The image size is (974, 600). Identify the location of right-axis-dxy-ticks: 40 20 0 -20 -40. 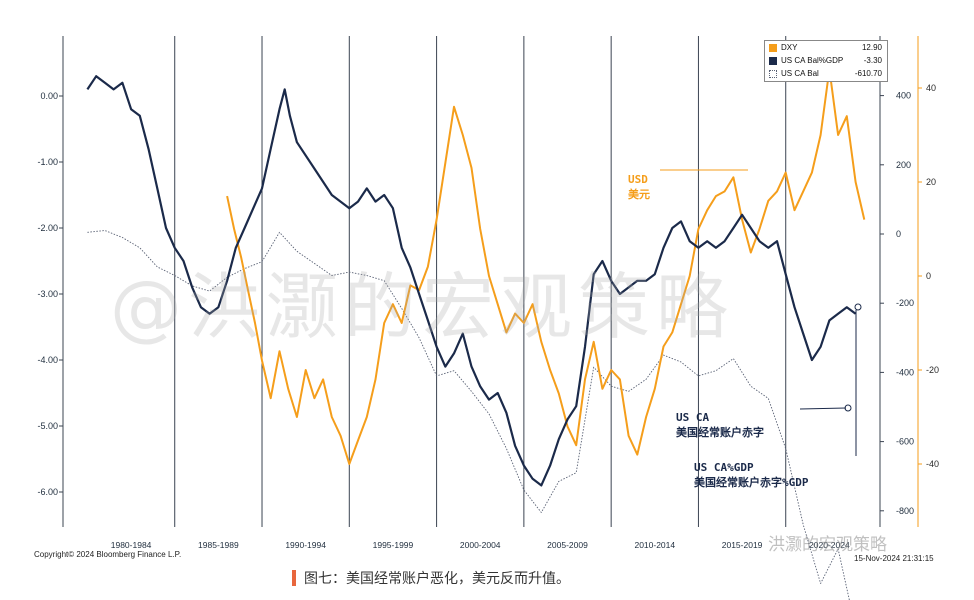
(928, 276).